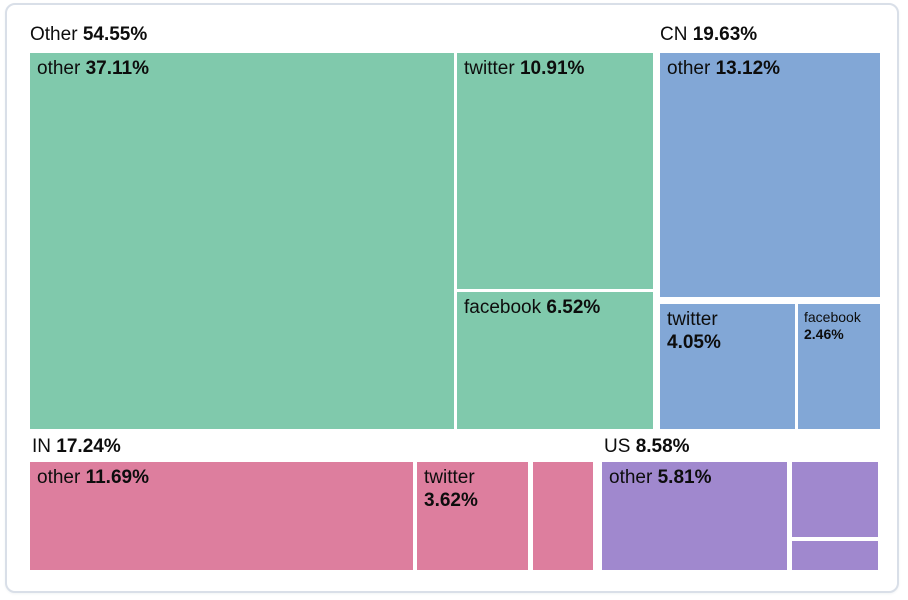 The image size is (908, 600). I want to click on group-pct: 54.55%, so click(115, 34).